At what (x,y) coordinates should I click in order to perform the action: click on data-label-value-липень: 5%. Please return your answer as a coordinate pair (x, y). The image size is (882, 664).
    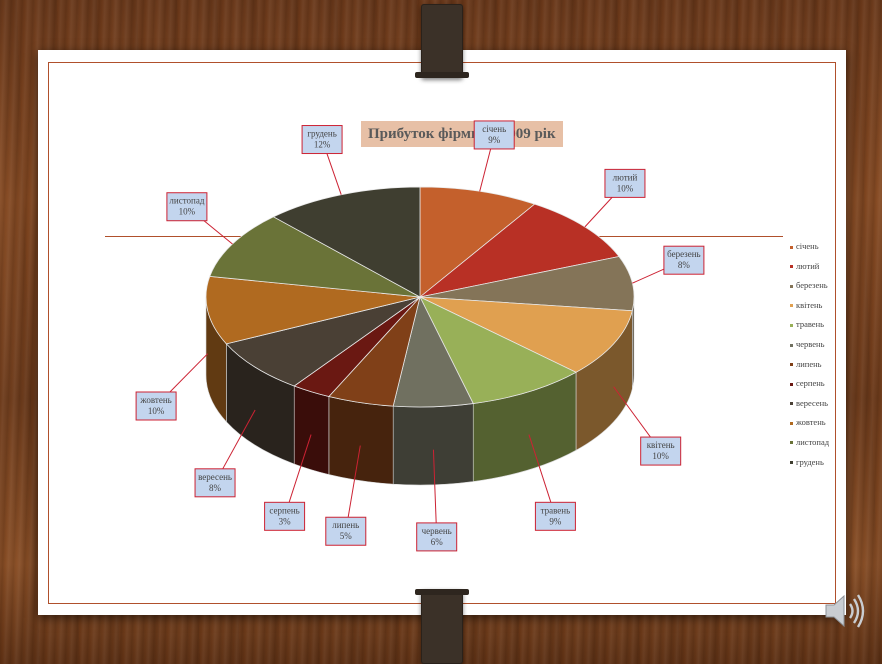
    Looking at the image, I should click on (346, 536).